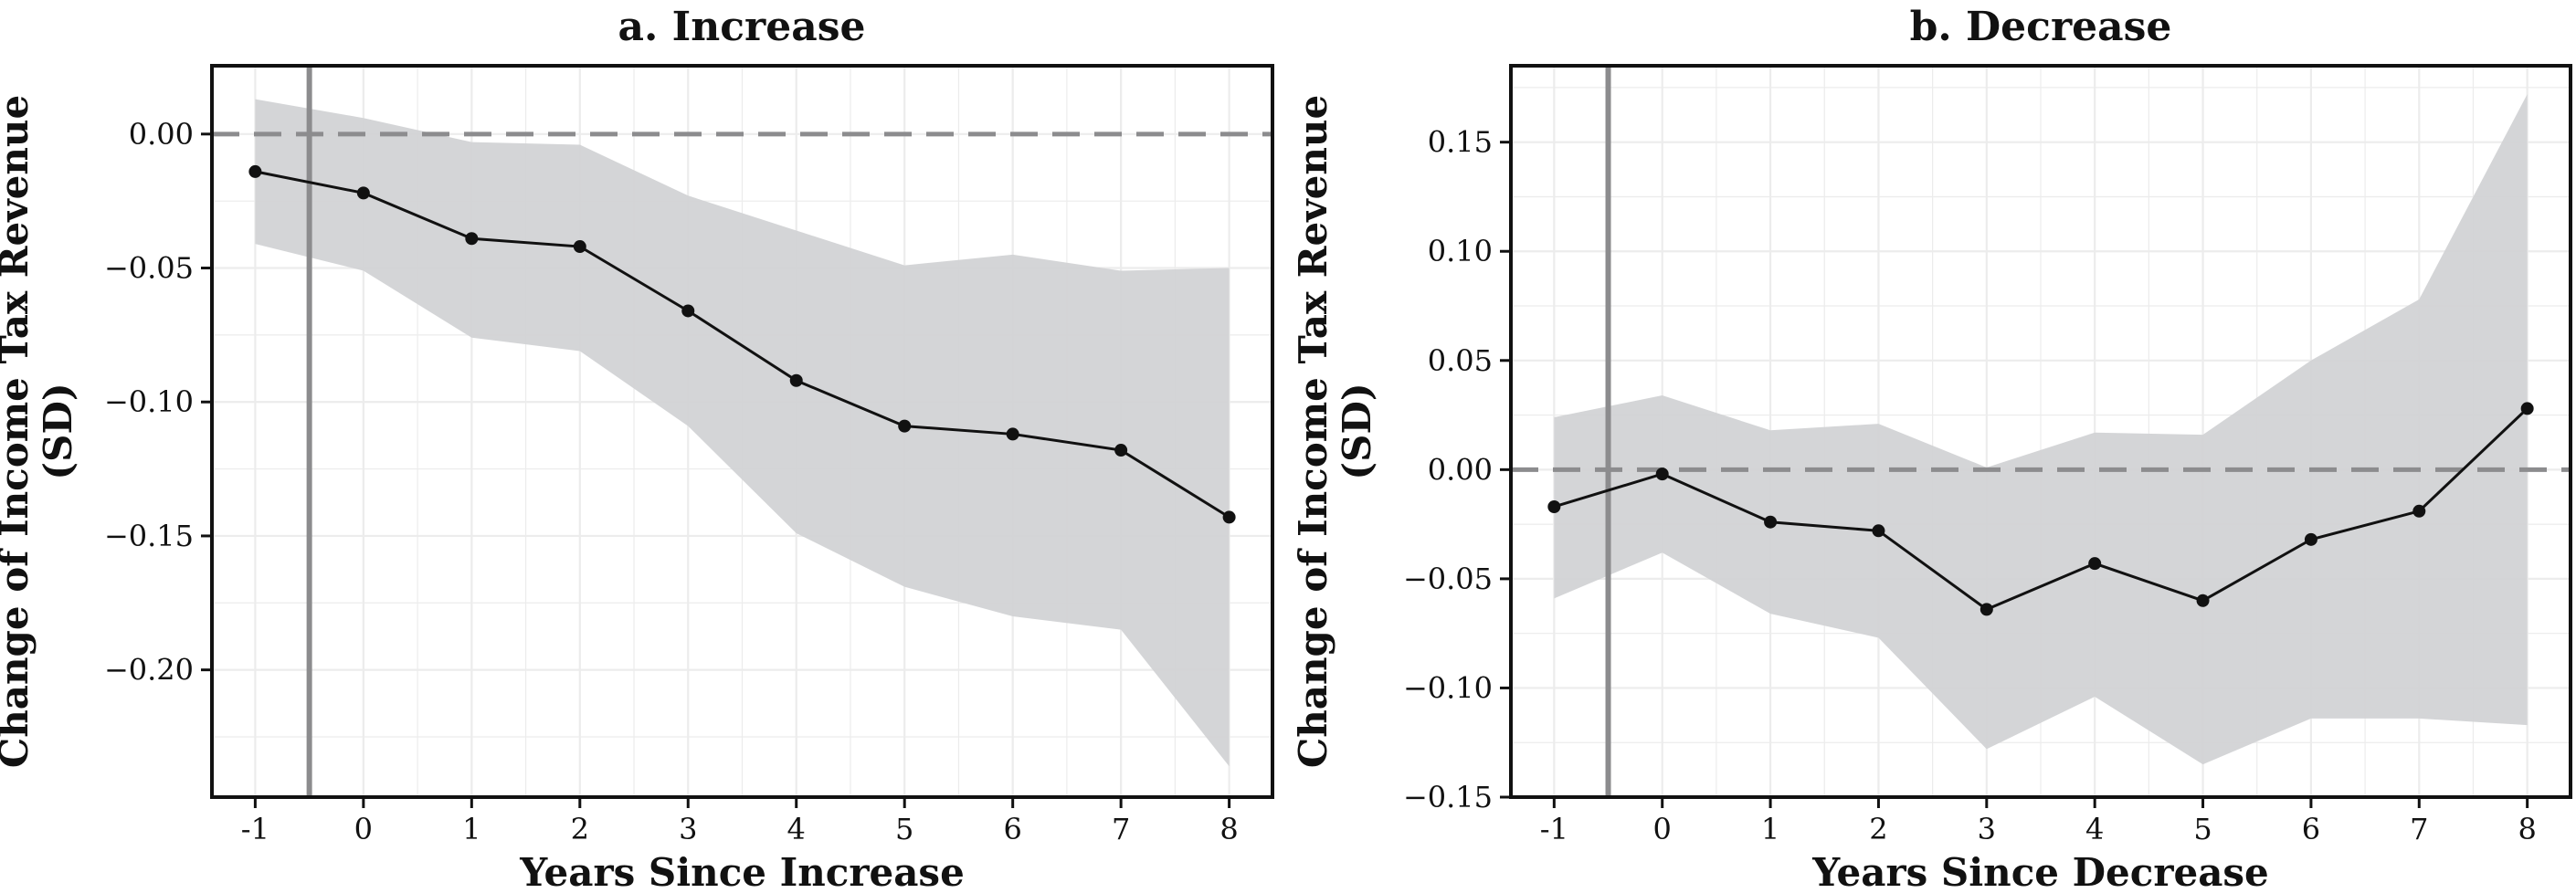  I want to click on x-axis-title: Years Since Increase, so click(742, 871).